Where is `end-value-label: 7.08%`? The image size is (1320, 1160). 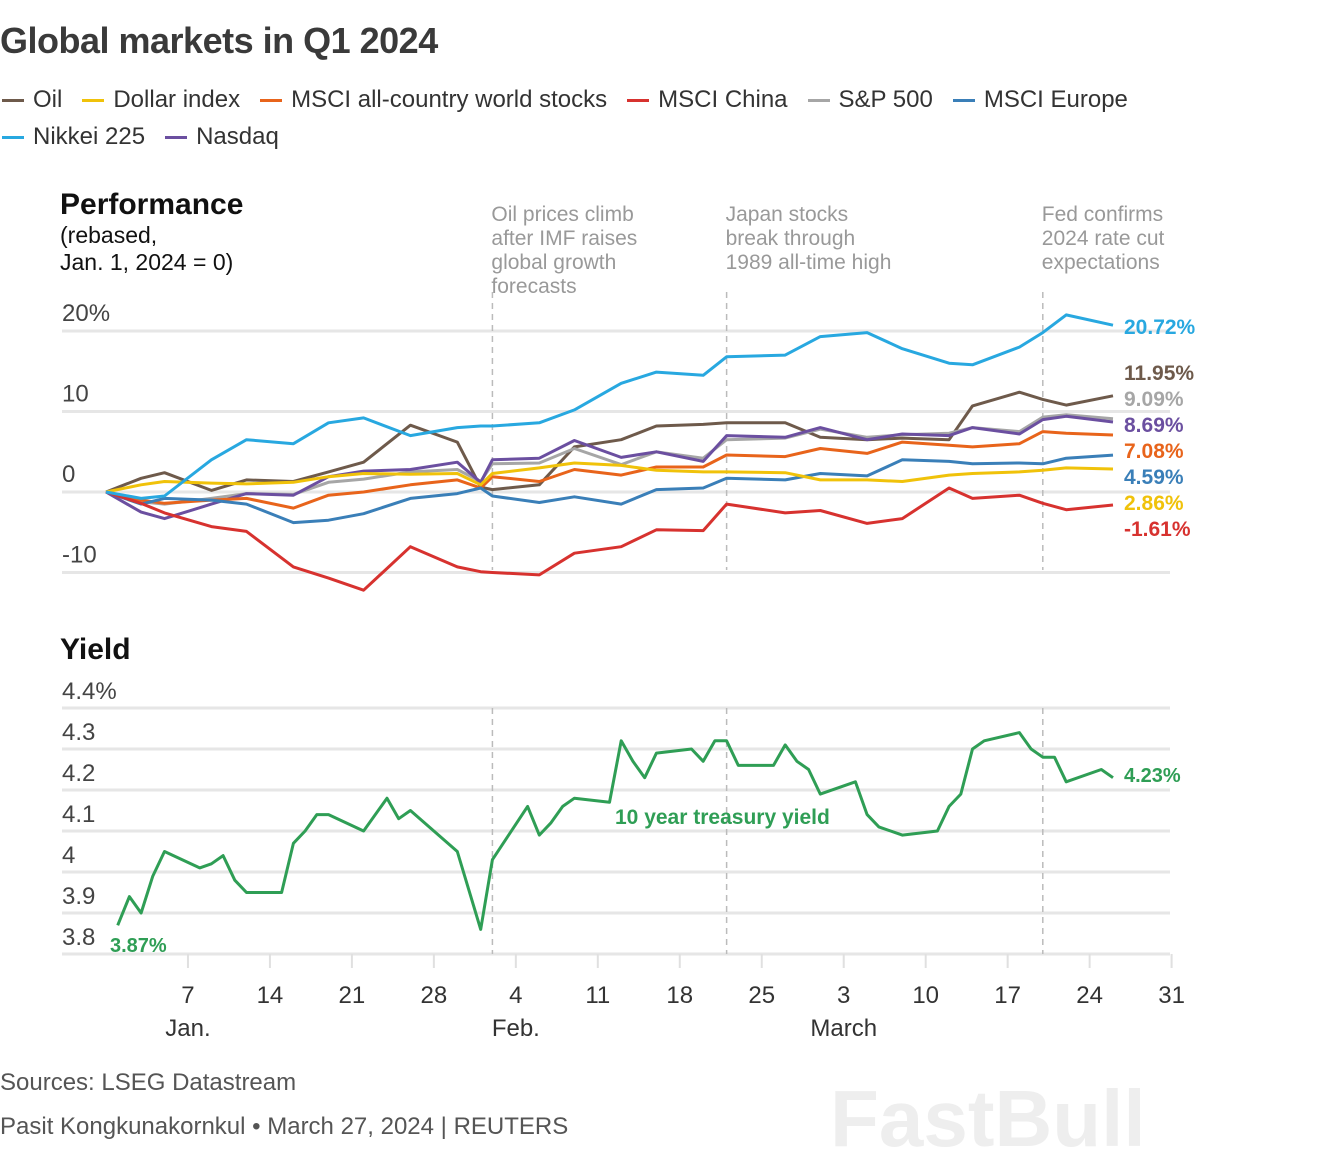
end-value-label: 7.08% is located at coordinates (1154, 451).